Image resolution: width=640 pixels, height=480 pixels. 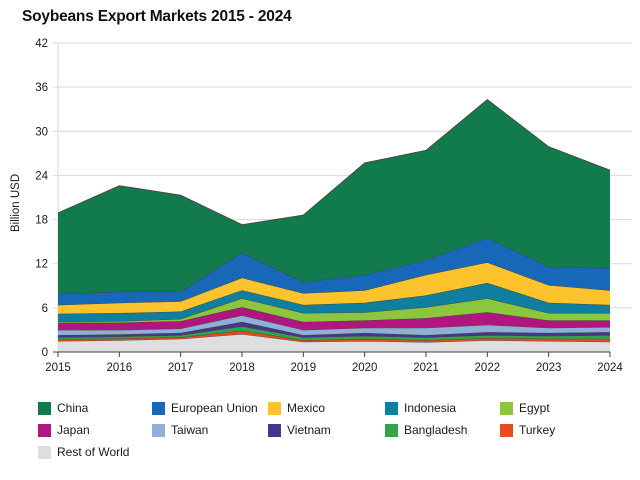 I want to click on x-tick-label: 2016, so click(x=120, y=368).